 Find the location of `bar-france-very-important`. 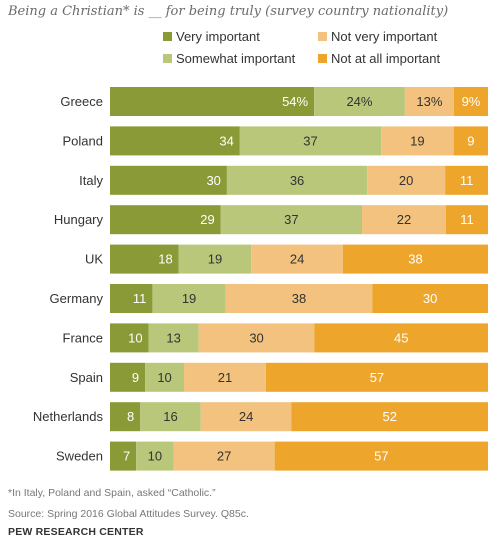

bar-france-very-important is located at coordinates (129, 338).